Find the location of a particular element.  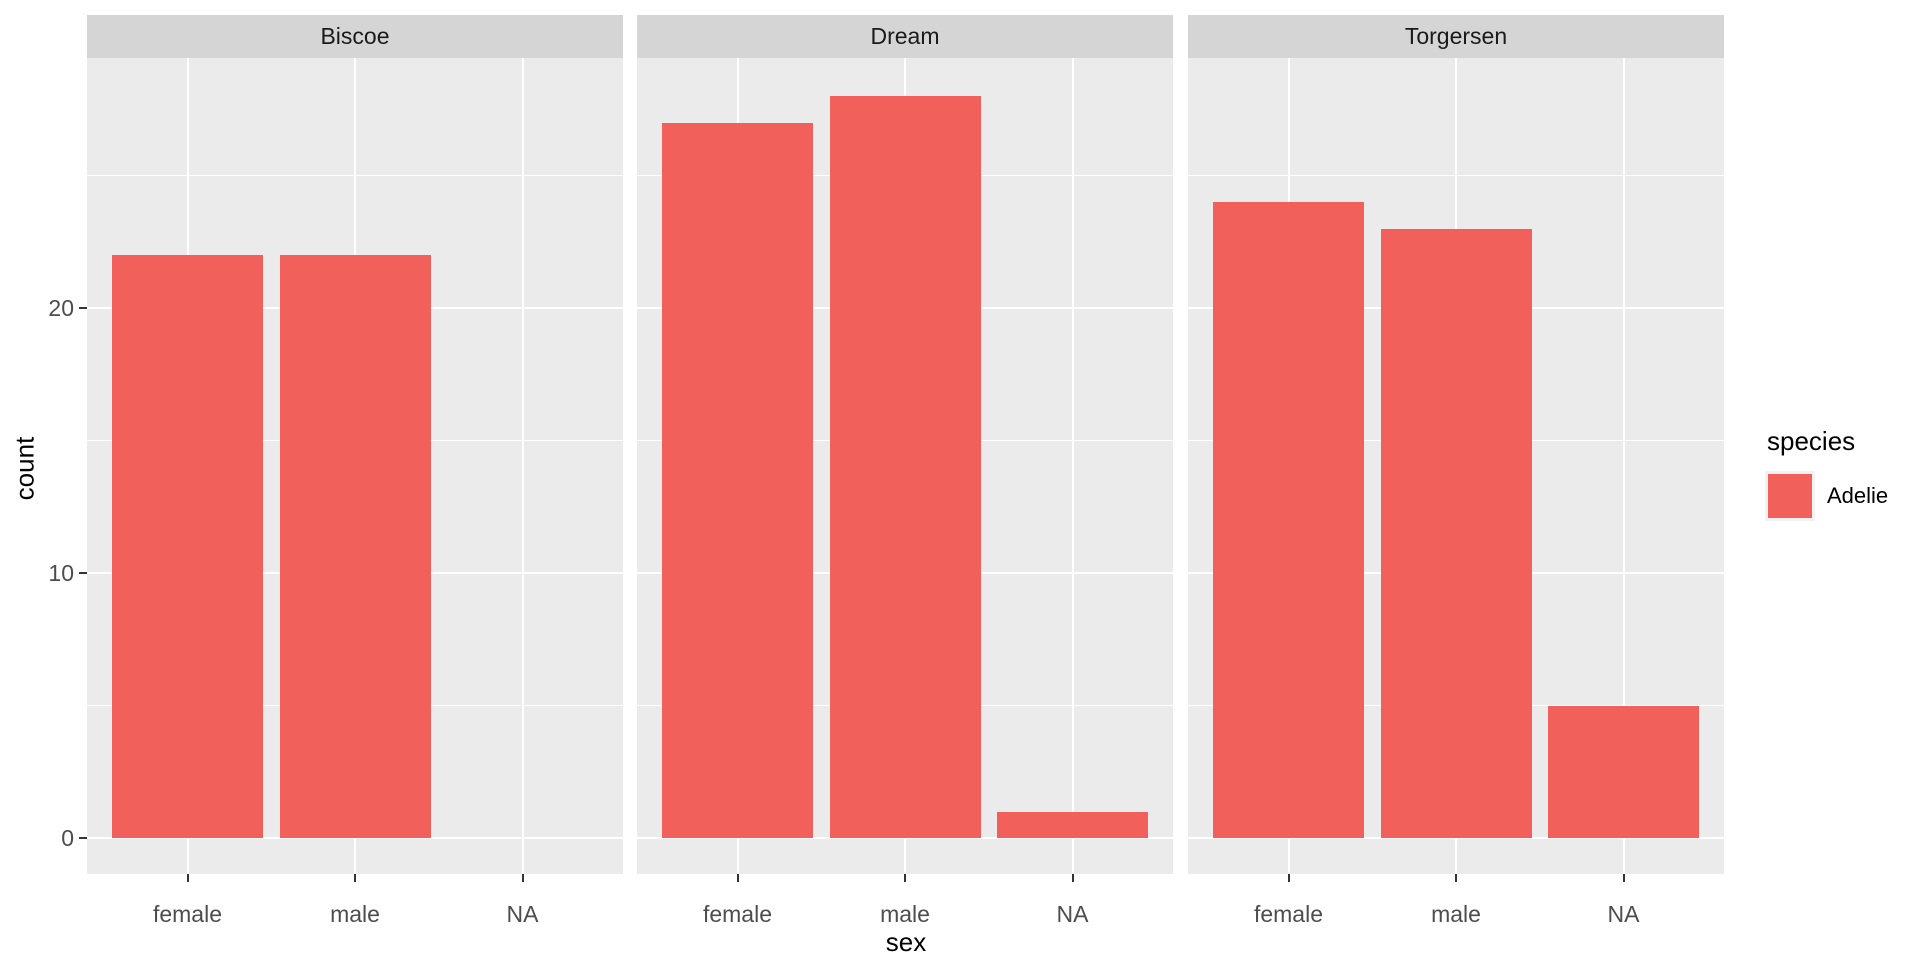

legend-swatch-adelie is located at coordinates (1790, 496).